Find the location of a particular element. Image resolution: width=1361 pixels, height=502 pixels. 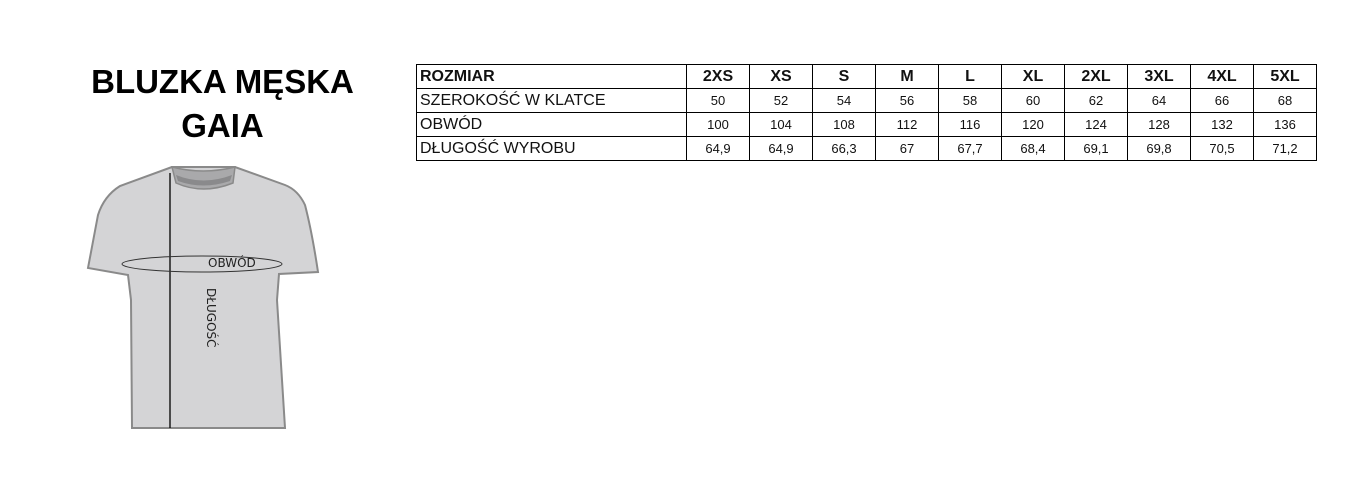

table-cell: 116 is located at coordinates (970, 124).